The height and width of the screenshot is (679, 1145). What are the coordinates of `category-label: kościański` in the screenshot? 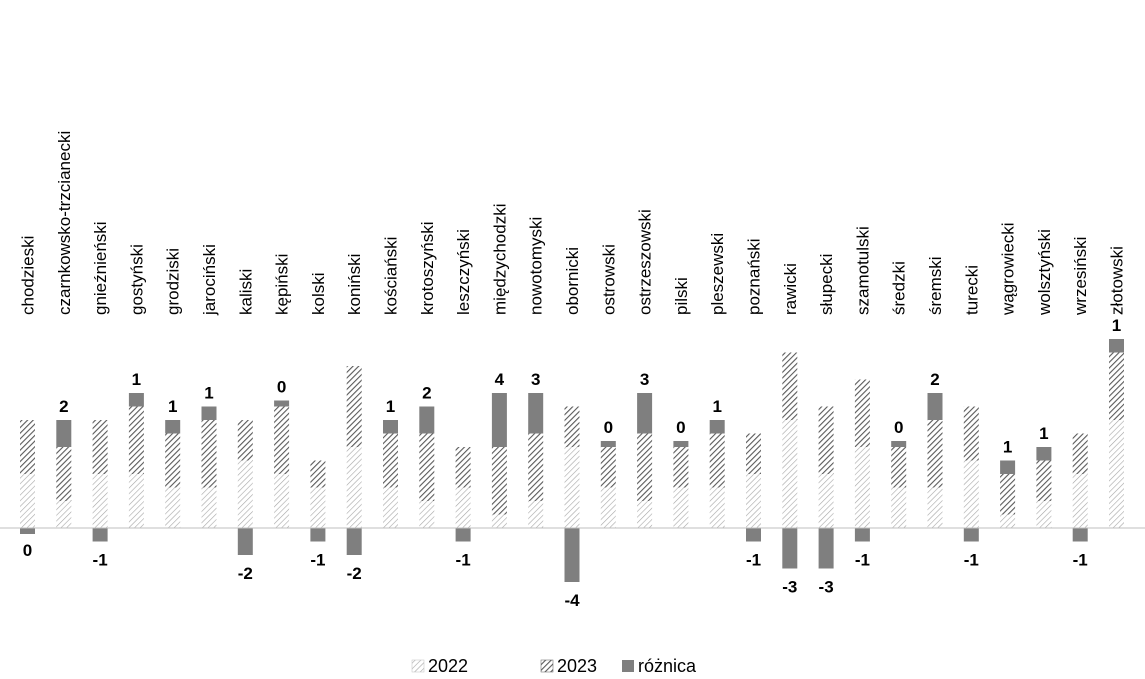 It's located at (391, 276).